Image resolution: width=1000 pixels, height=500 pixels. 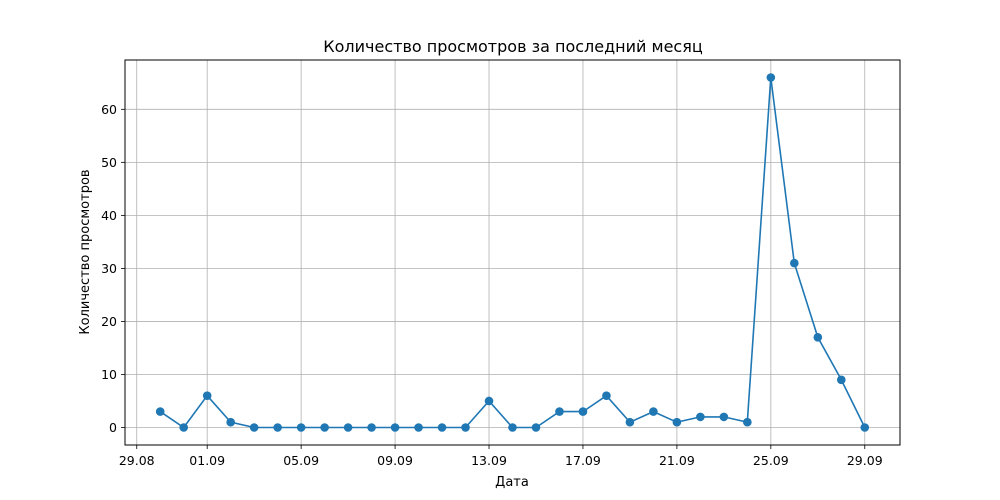 What do you see at coordinates (137, 460) in the screenshot?
I see `x-tick-label: 29.08` at bounding box center [137, 460].